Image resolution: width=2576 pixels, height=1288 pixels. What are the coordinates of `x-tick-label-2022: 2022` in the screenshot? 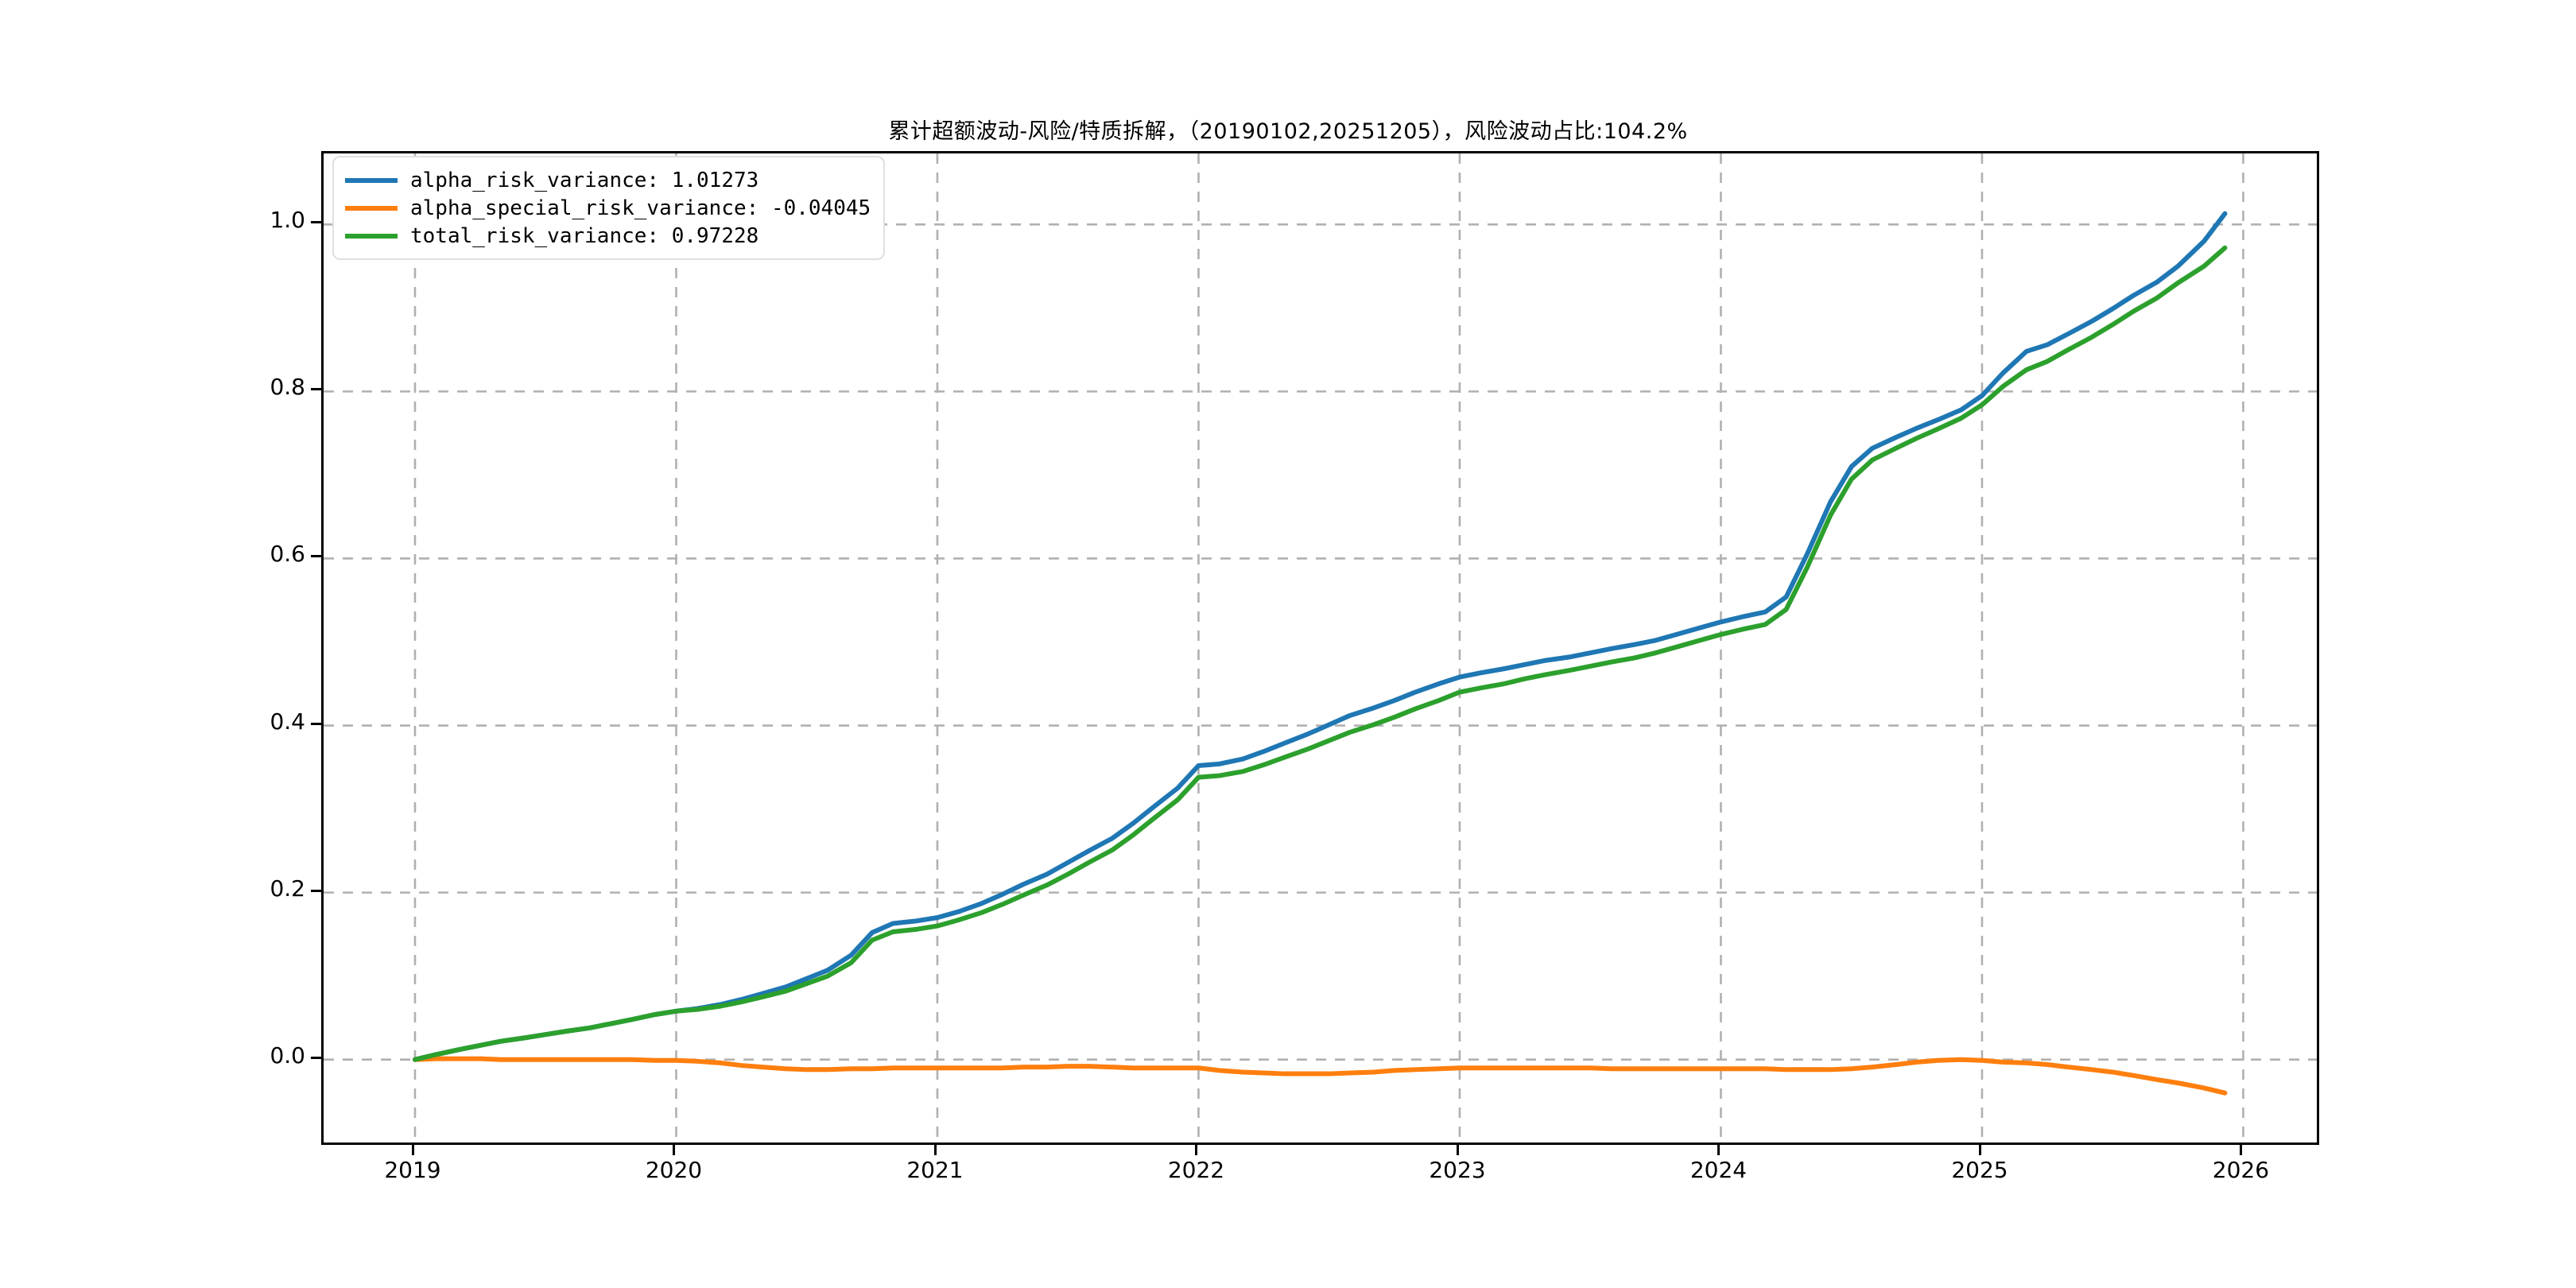 It's located at (1196, 1170).